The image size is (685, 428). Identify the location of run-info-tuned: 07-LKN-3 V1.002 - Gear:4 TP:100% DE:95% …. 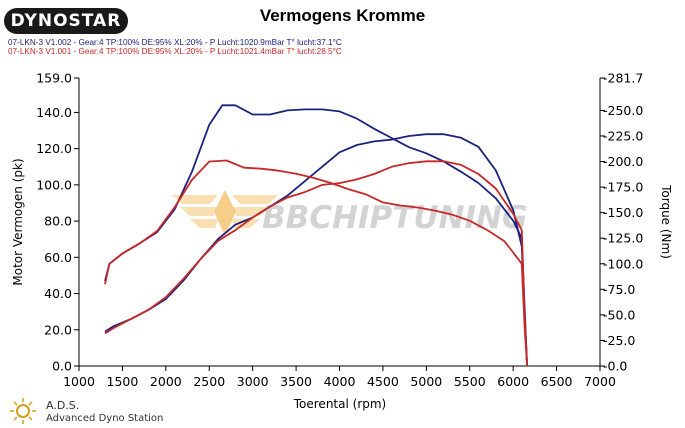
(175, 42).